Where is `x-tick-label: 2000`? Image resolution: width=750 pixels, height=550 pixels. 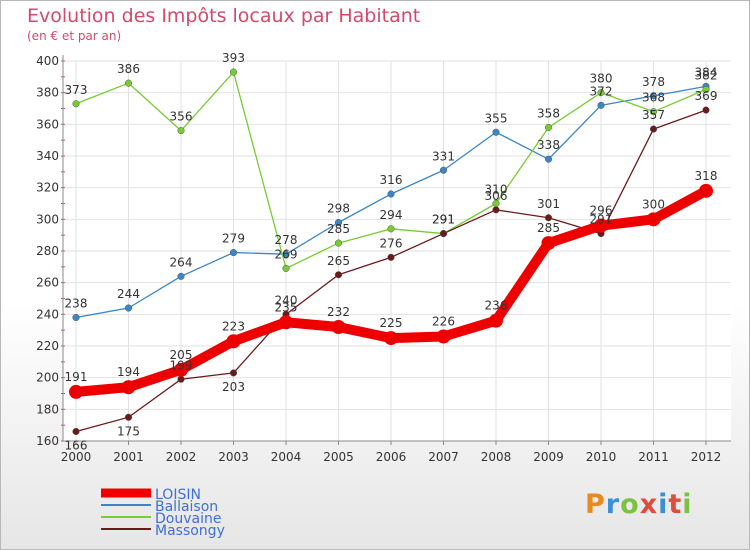
x-tick-label: 2000 is located at coordinates (76, 457).